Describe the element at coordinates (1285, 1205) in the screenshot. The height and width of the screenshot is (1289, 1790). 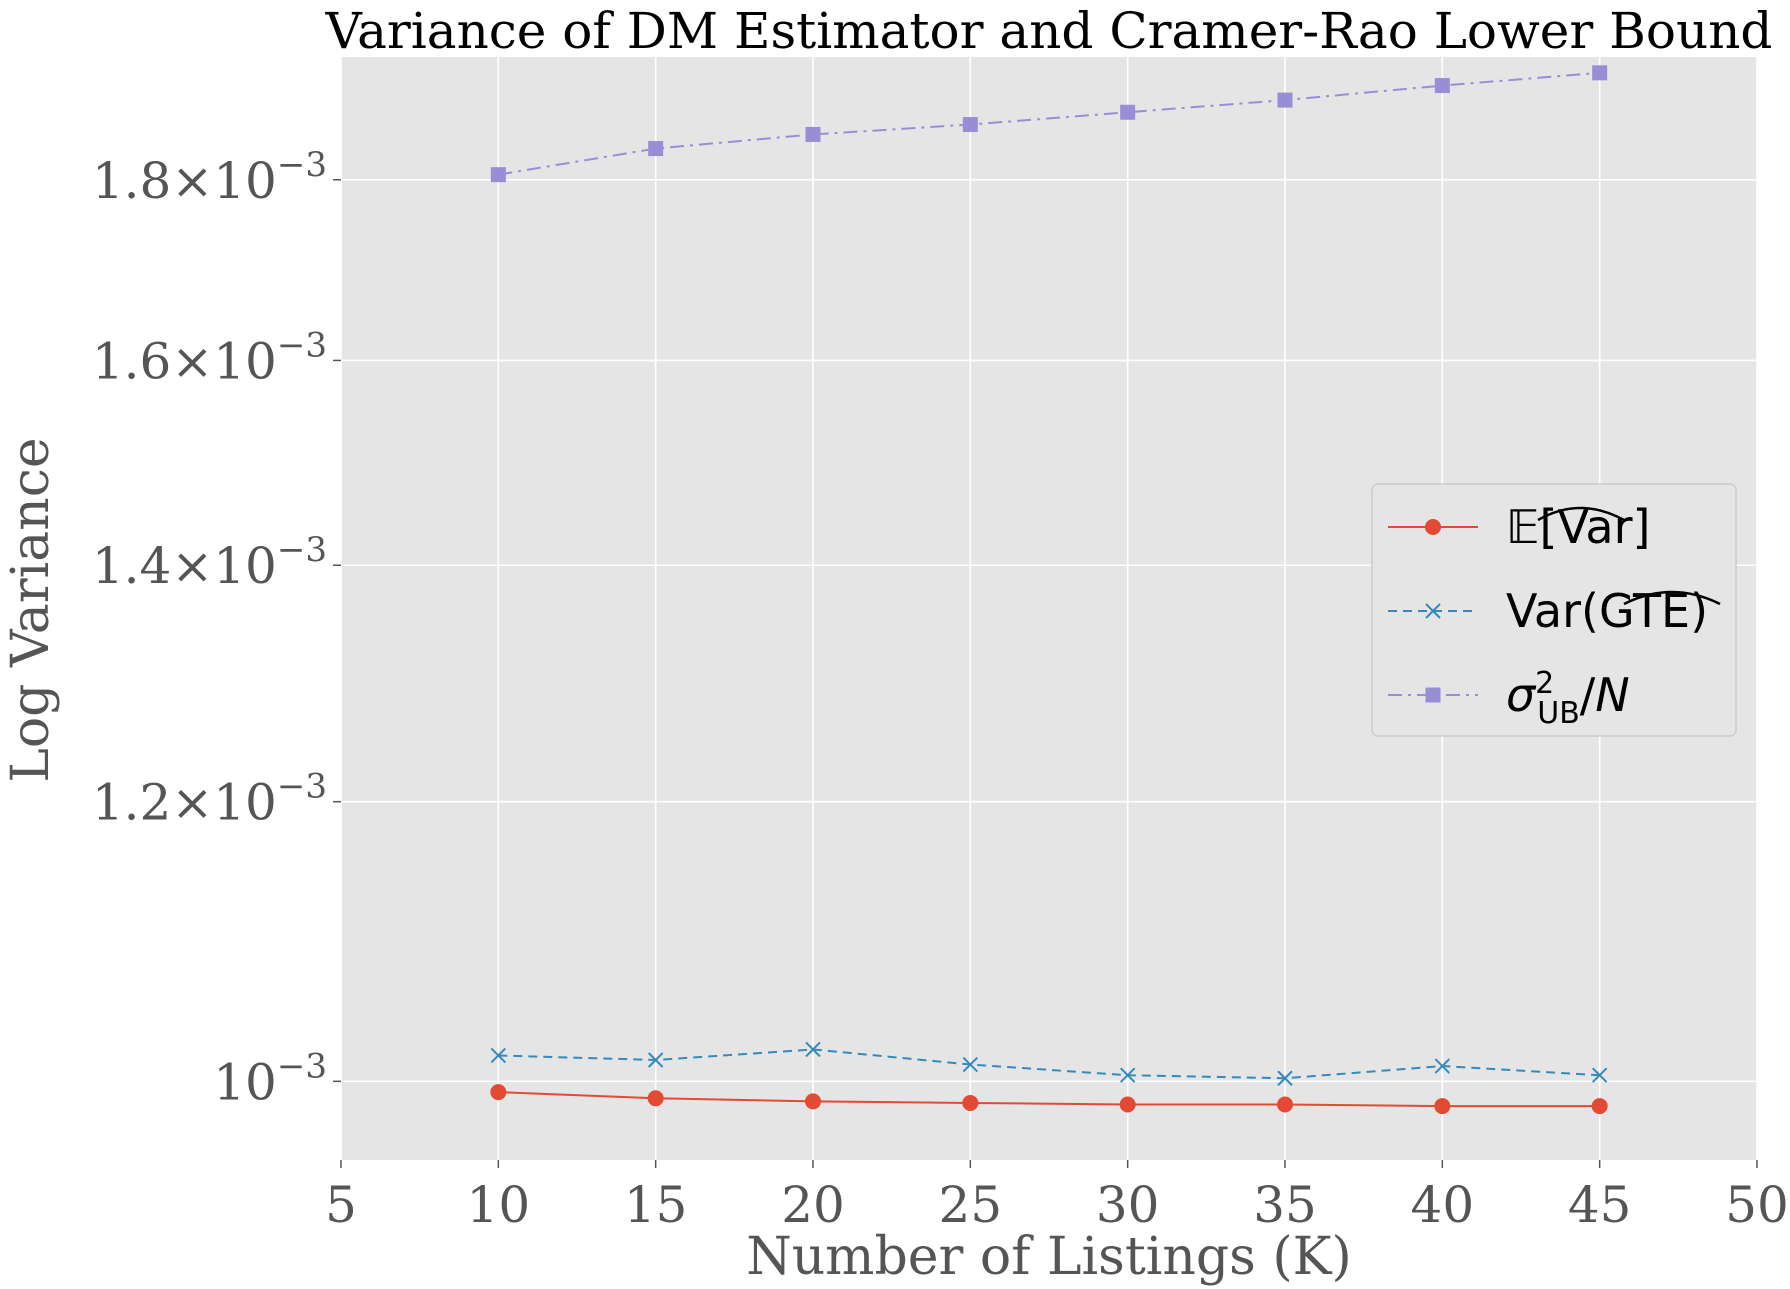
I see `x-tick-label: 35` at that location.